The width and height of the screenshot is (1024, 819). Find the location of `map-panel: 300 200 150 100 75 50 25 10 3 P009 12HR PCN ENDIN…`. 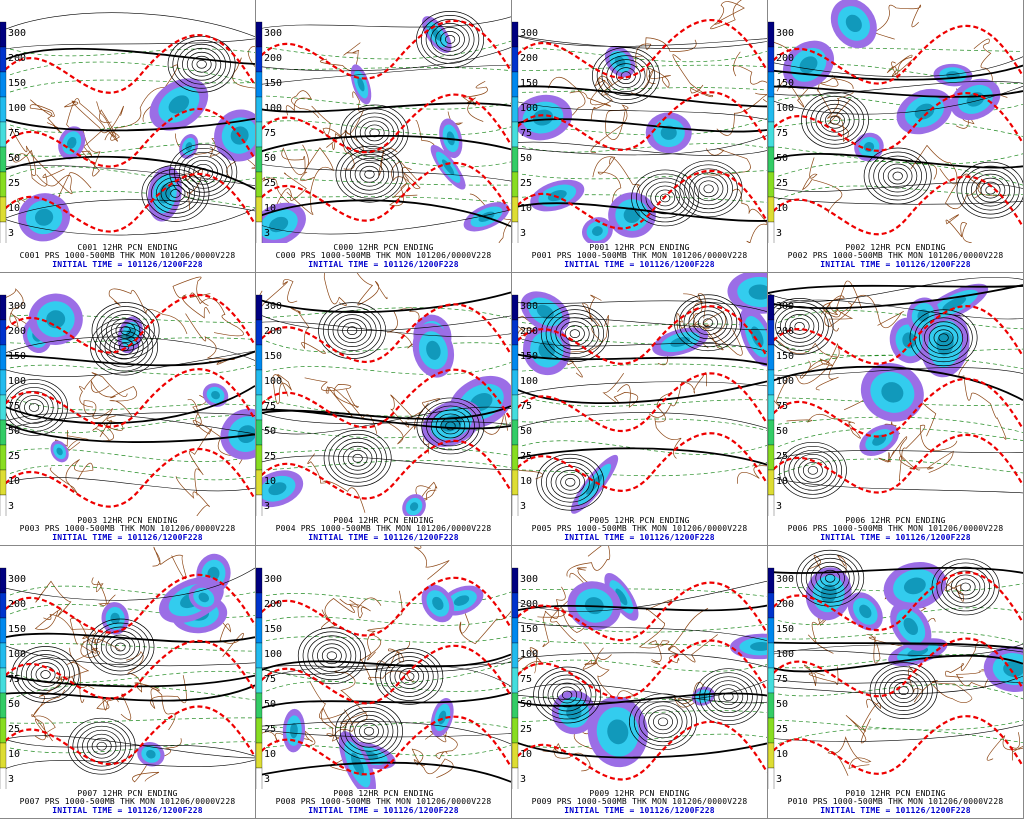

map-panel: 300 200 150 100 75 50 25 10 3 P009 12HR PCN ENDIN… is located at coordinates (640, 682).